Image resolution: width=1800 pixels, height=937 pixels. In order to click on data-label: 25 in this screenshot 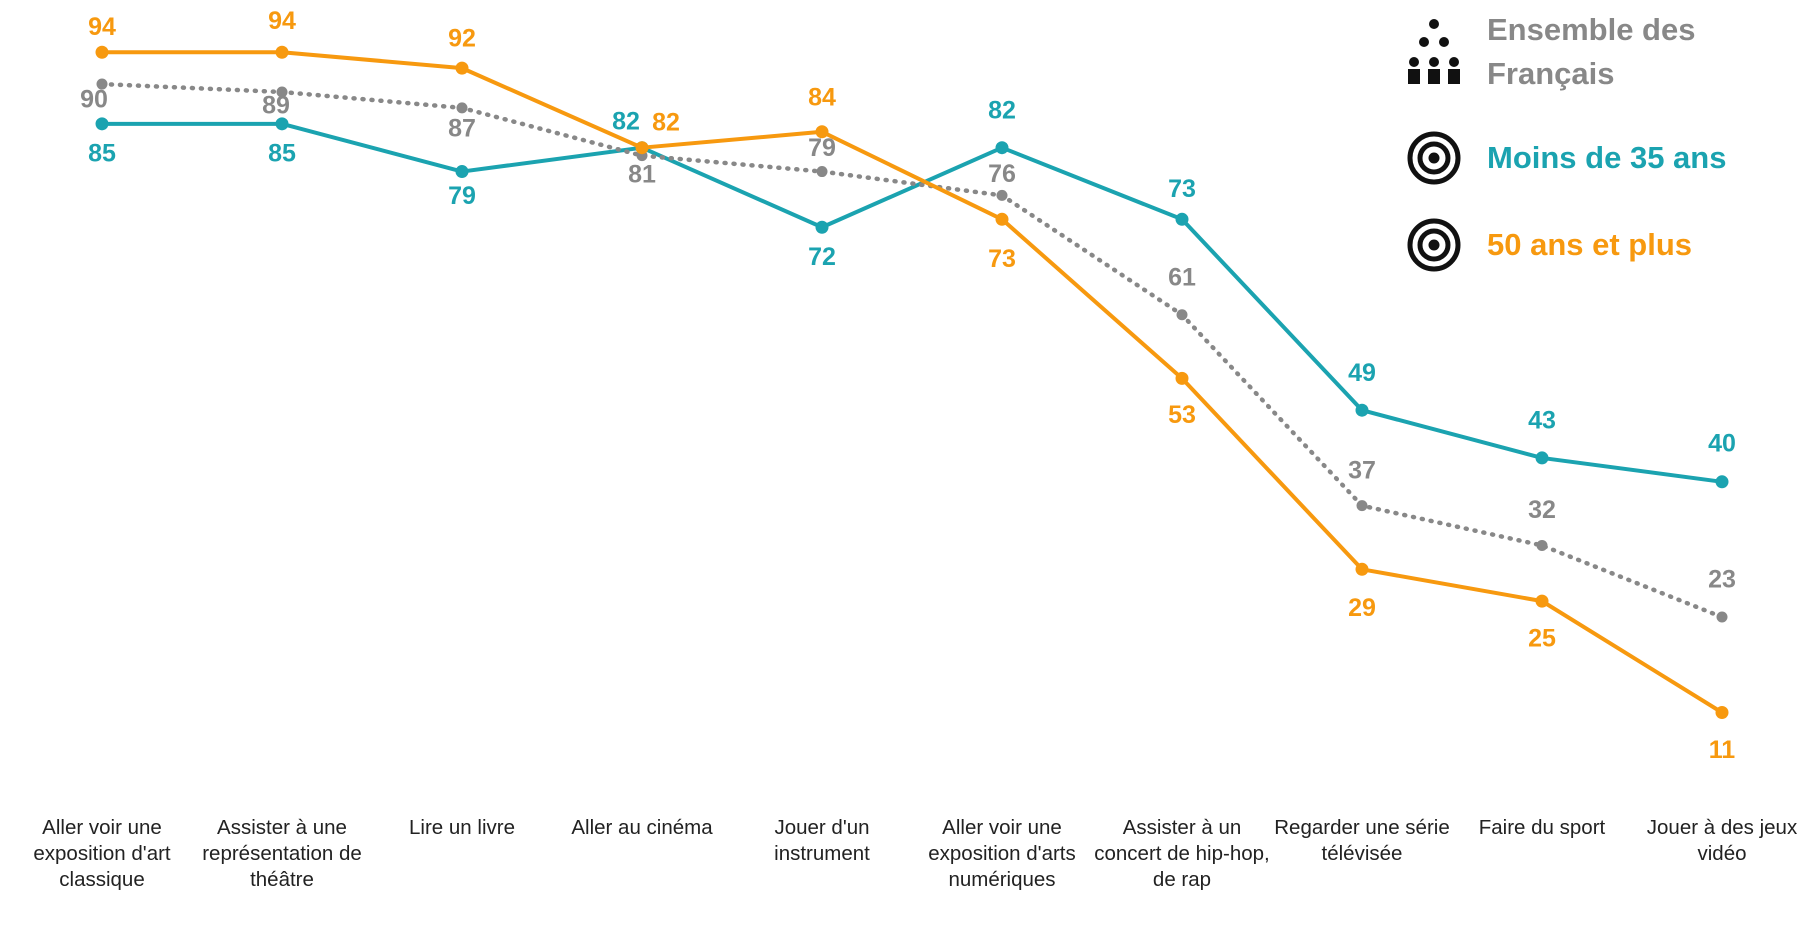, I will do `click(1542, 639)`.